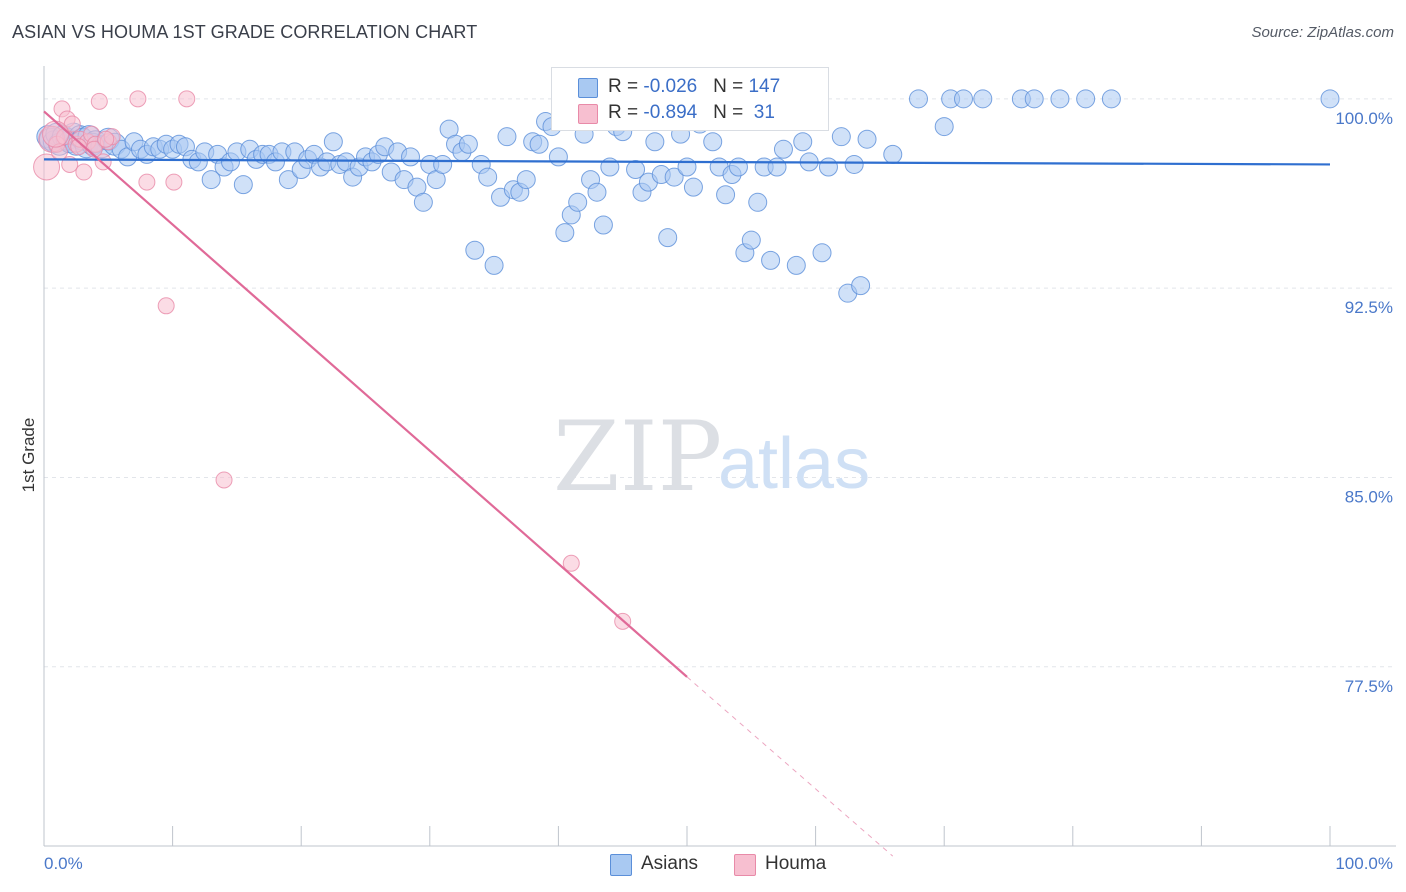 This screenshot has width=1406, height=892. What do you see at coordinates (1364, 118) in the screenshot?
I see `y-tick-label-0: 100.0%` at bounding box center [1364, 118].